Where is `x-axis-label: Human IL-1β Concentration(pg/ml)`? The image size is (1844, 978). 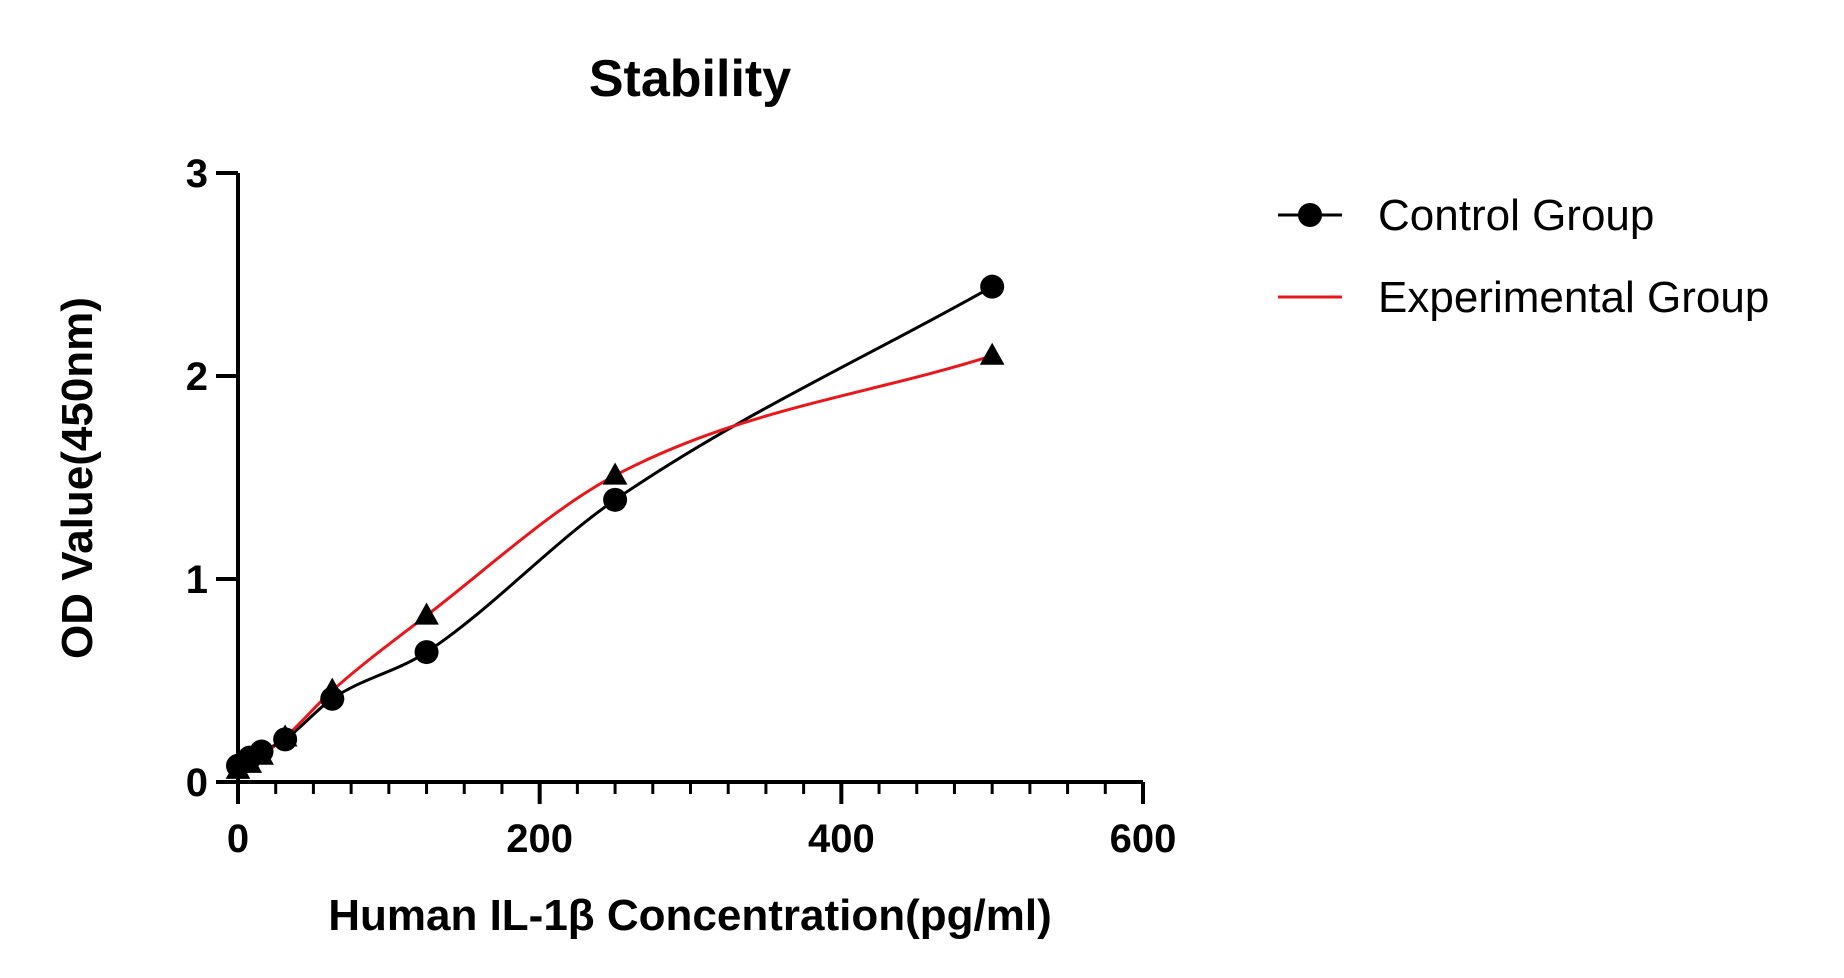
x-axis-label: Human IL-1β Concentration(pg/ml) is located at coordinates (690, 915).